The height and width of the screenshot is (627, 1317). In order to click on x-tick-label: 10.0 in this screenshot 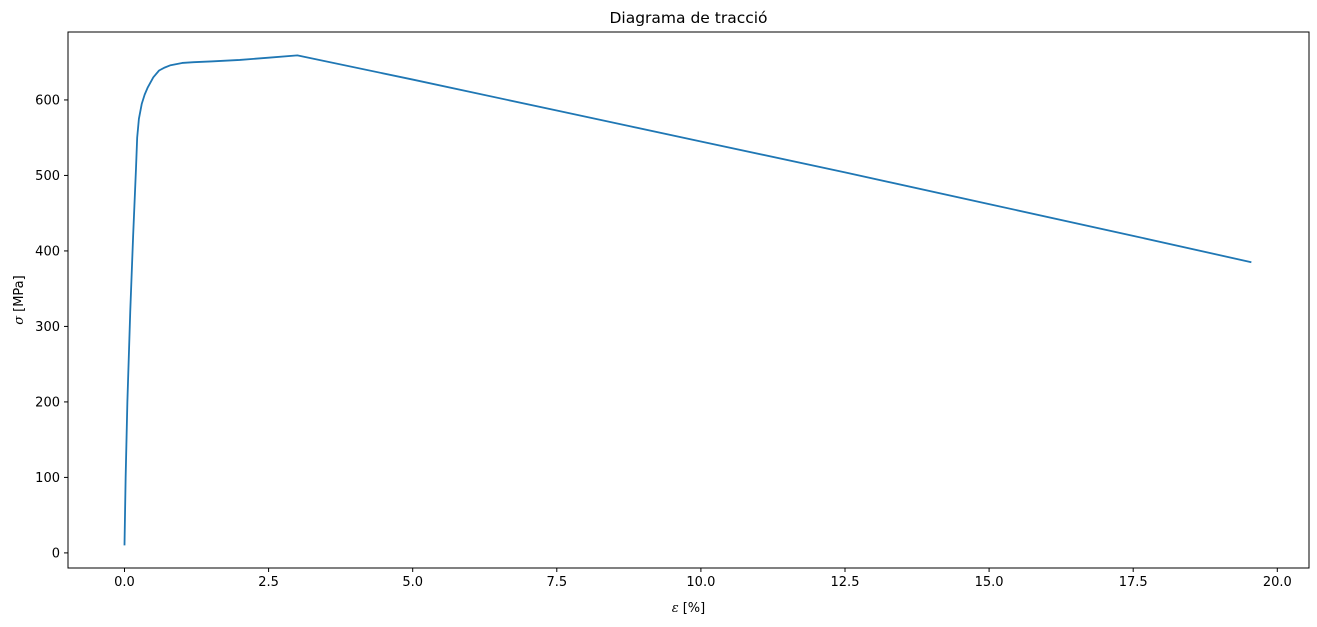, I will do `click(700, 582)`.